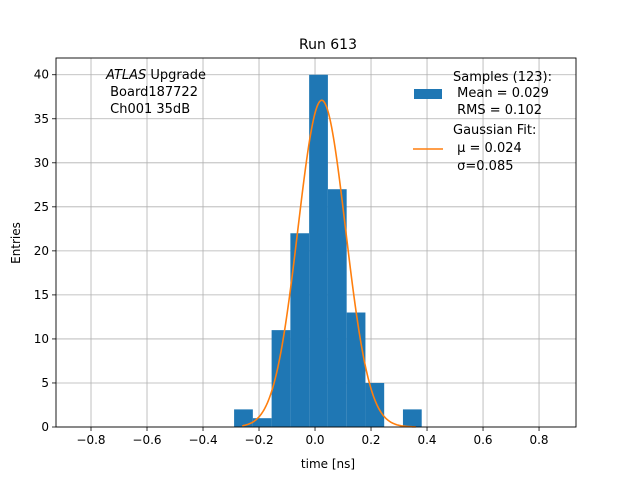 The height and width of the screenshot is (480, 640). I want to click on y-axis-label: Entries, so click(16, 243).